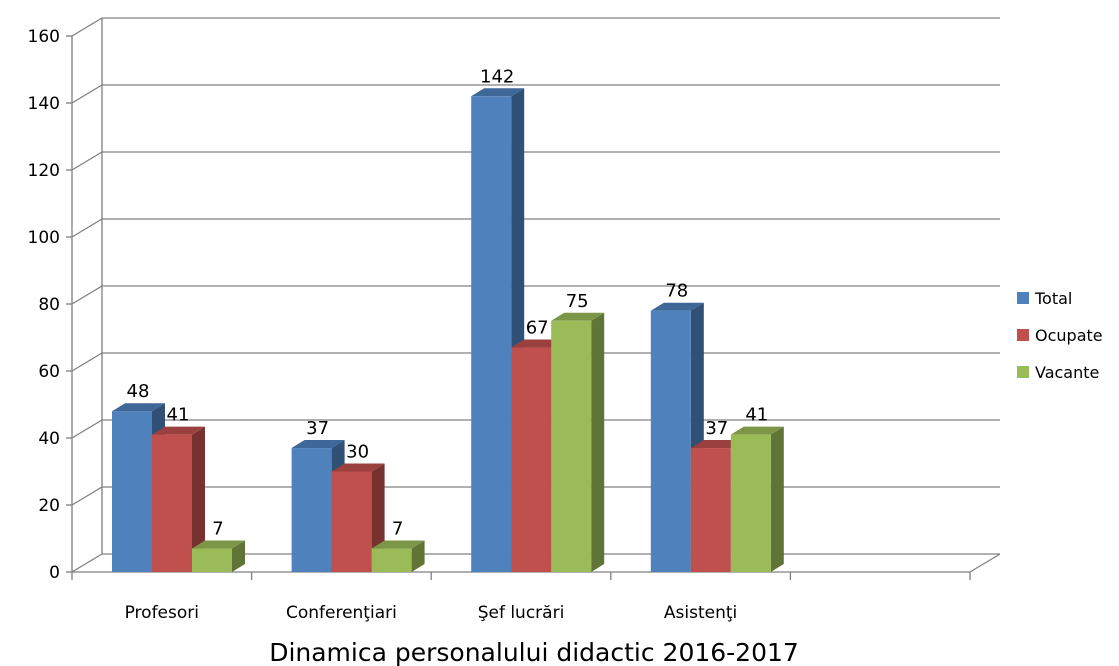  What do you see at coordinates (49, 439) in the screenshot?
I see `y-tick-label: 40` at bounding box center [49, 439].